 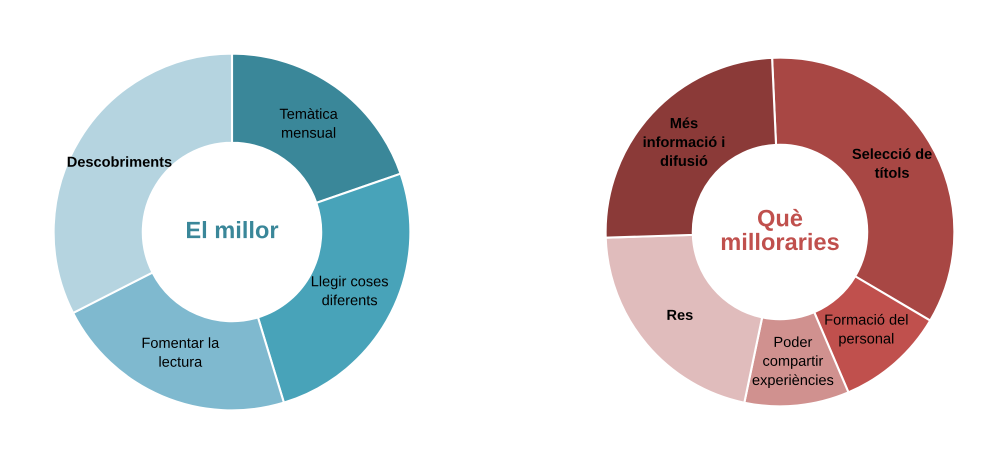 What do you see at coordinates (780, 229) in the screenshot?
I see `text: Què milloraries` at bounding box center [780, 229].